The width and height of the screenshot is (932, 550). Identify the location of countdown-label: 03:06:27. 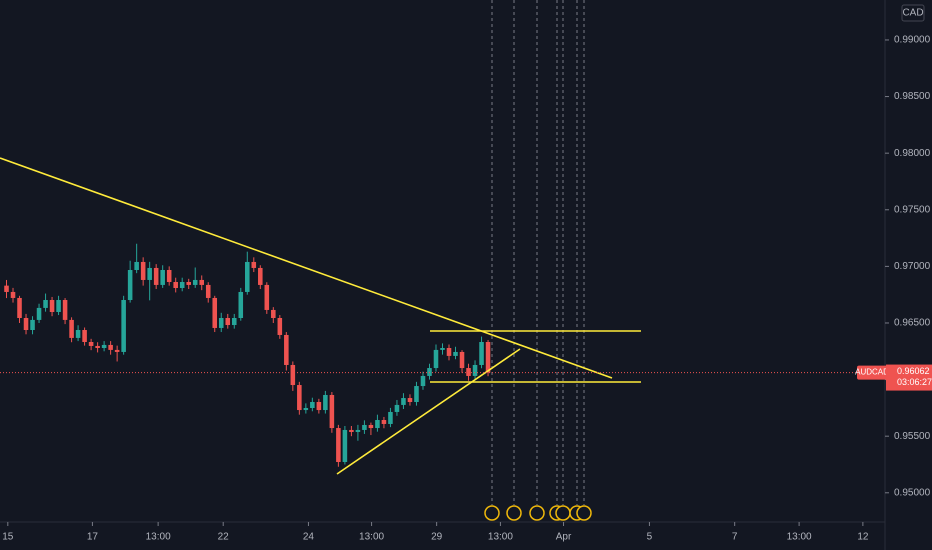
(914, 382).